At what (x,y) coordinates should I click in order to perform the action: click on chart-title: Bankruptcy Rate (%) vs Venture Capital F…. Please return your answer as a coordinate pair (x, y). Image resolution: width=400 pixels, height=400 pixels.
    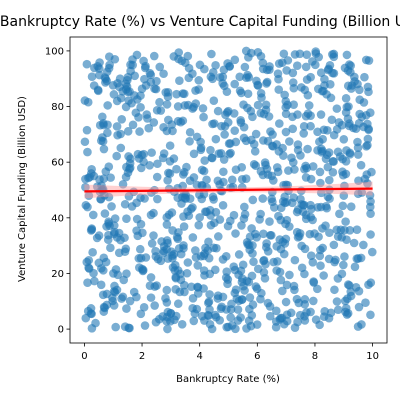
    Looking at the image, I should click on (200, 22).